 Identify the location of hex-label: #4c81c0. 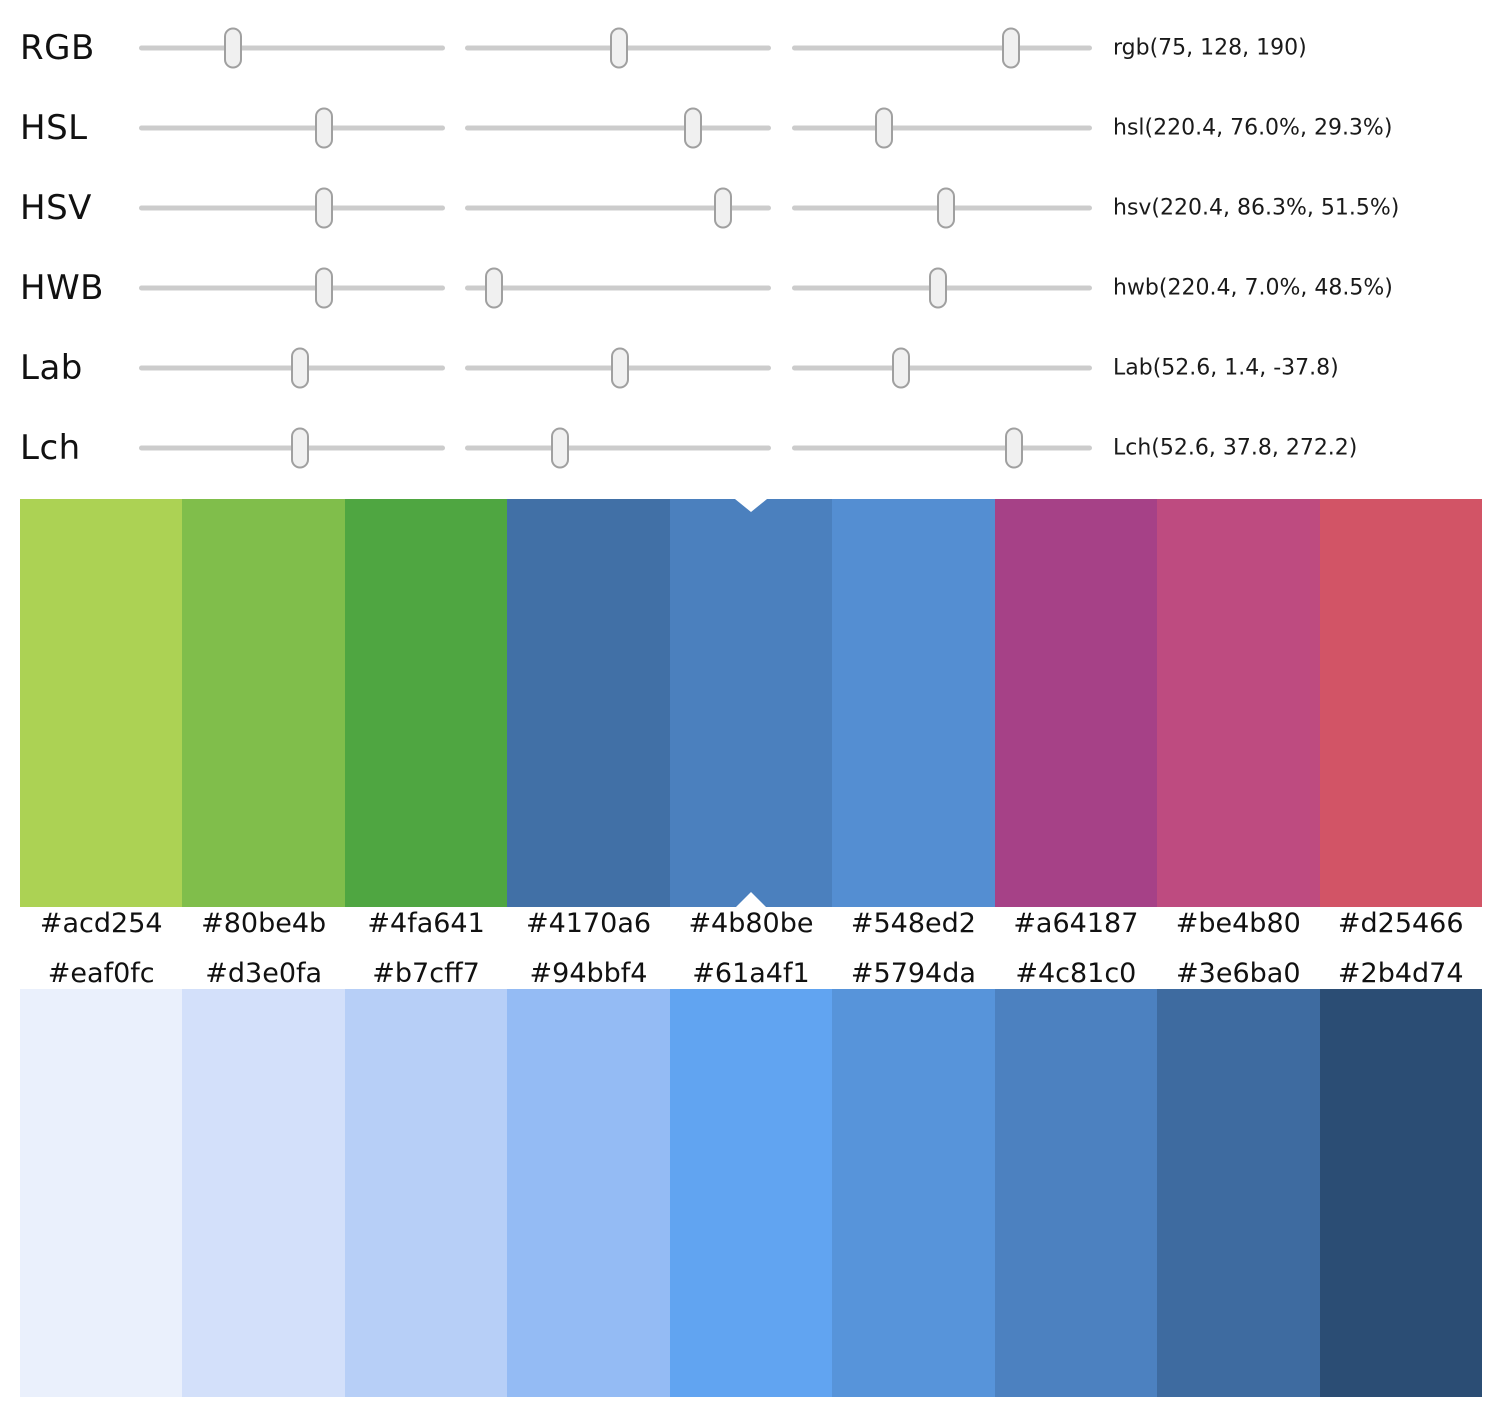
(1076, 973).